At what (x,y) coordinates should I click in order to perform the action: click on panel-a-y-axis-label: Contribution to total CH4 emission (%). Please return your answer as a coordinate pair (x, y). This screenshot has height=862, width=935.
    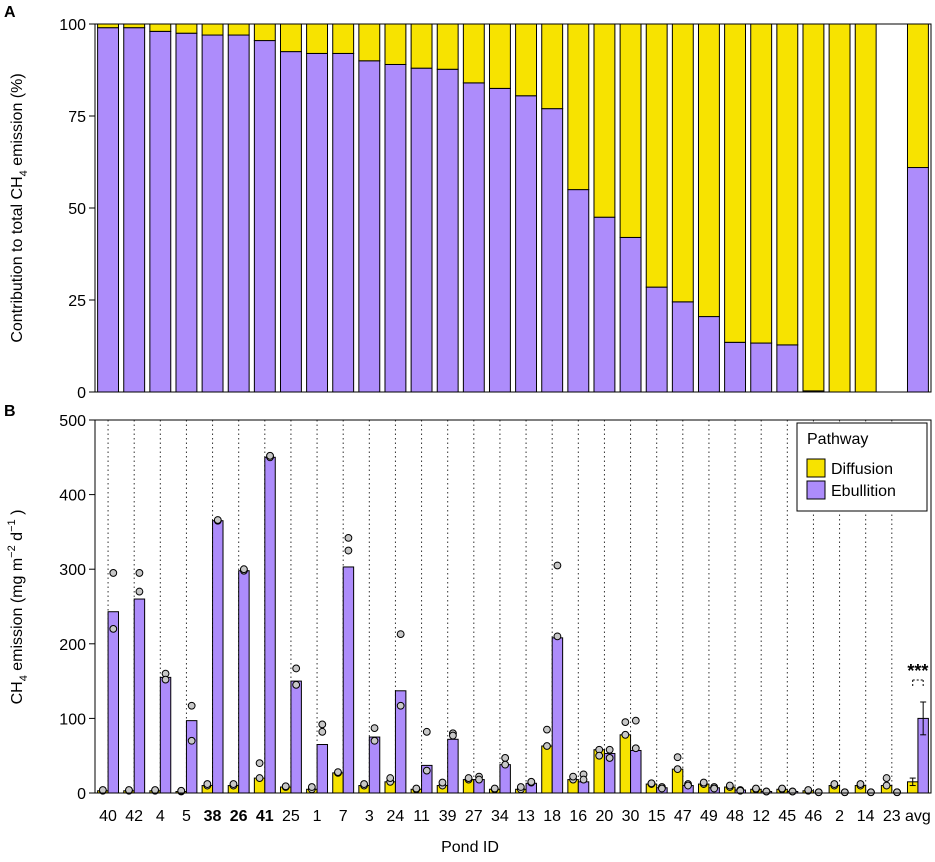
    Looking at the image, I should click on (19, 207).